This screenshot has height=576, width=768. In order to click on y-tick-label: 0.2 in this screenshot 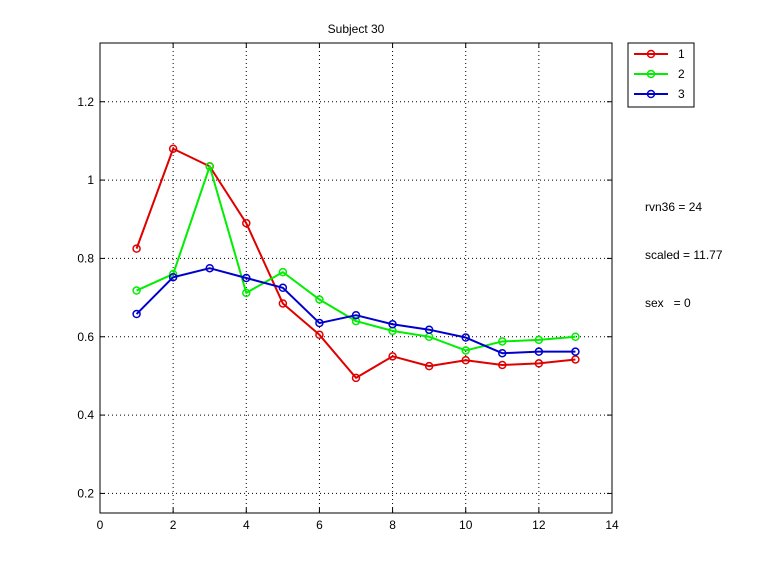, I will do `click(85, 493)`.